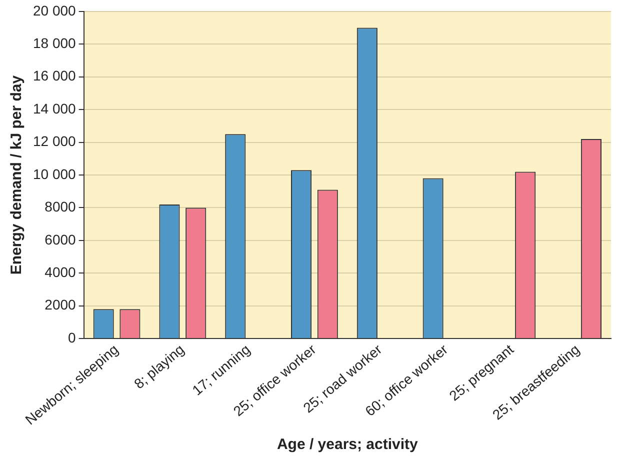  I want to click on y-tick-label: 6000, so click(60, 239).